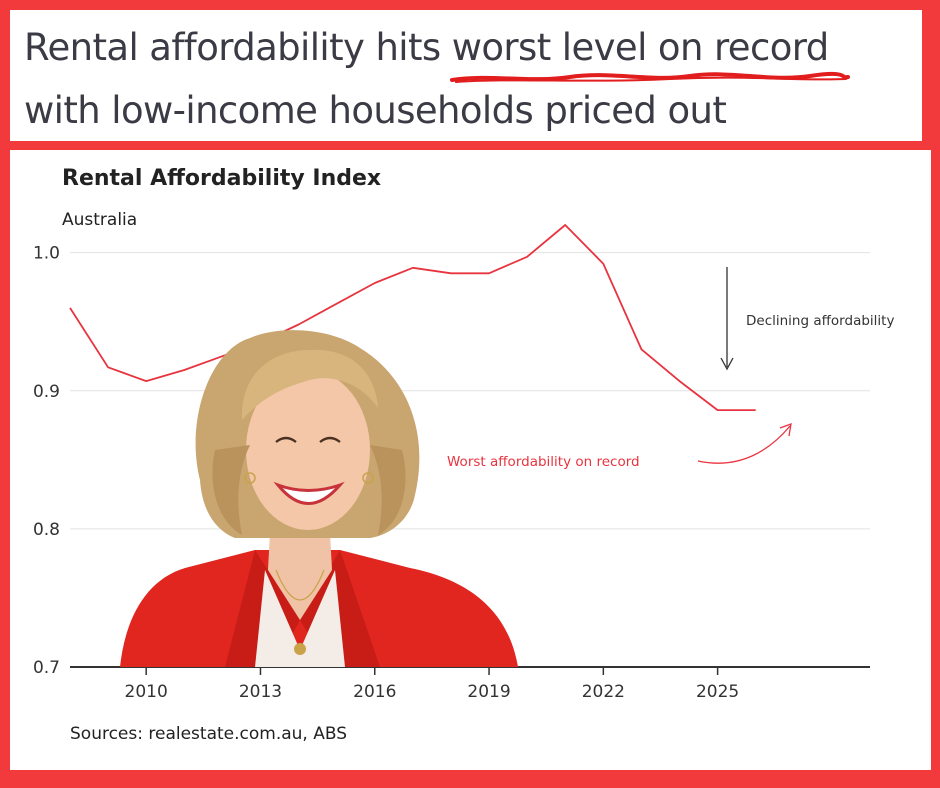 The width and height of the screenshot is (940, 788). What do you see at coordinates (727, 364) in the screenshot?
I see `down-arrow-icon` at bounding box center [727, 364].